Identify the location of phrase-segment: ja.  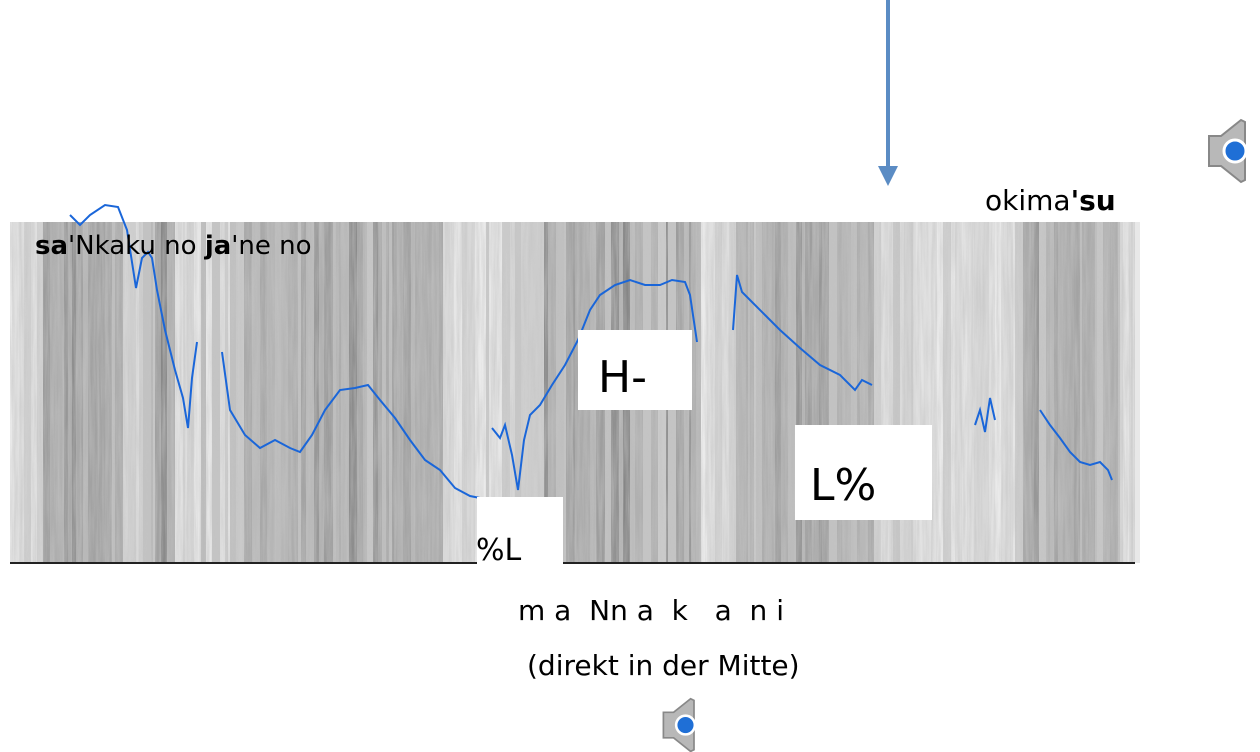
(217, 246).